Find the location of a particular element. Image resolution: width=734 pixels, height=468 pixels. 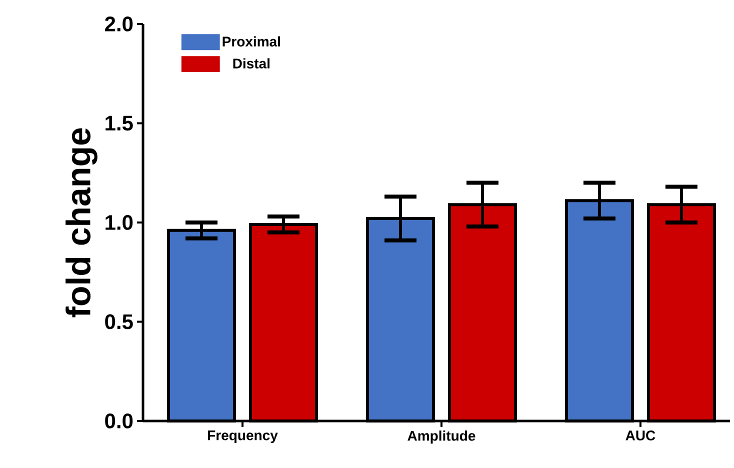

y-tick-label: 0.0 is located at coordinates (119, 421).